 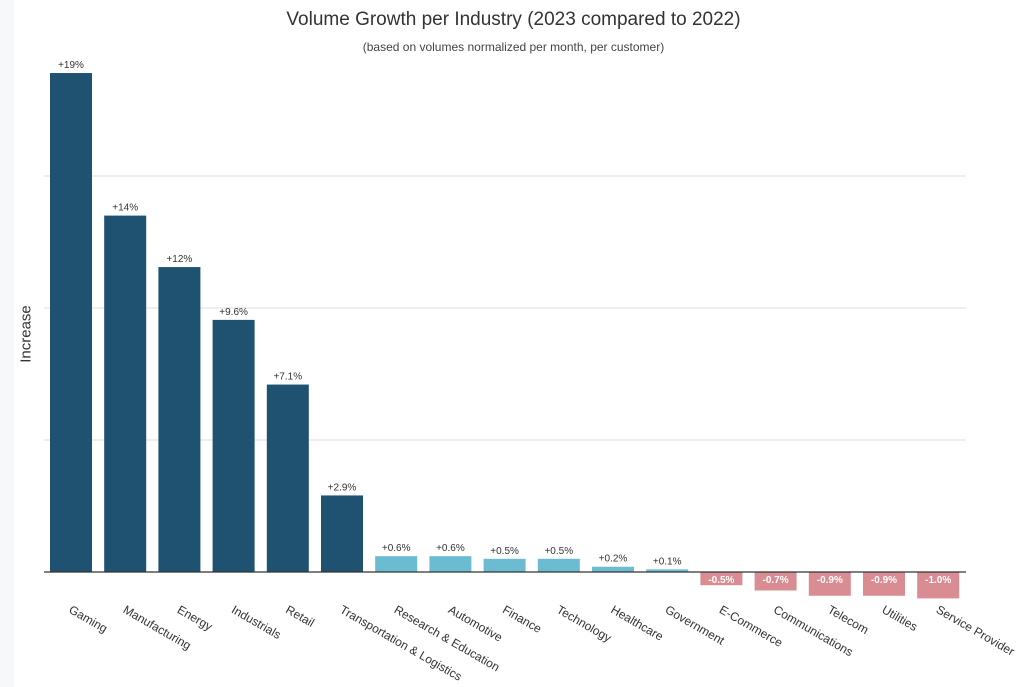 I want to click on data-label: -0.5%, so click(x=721, y=580).